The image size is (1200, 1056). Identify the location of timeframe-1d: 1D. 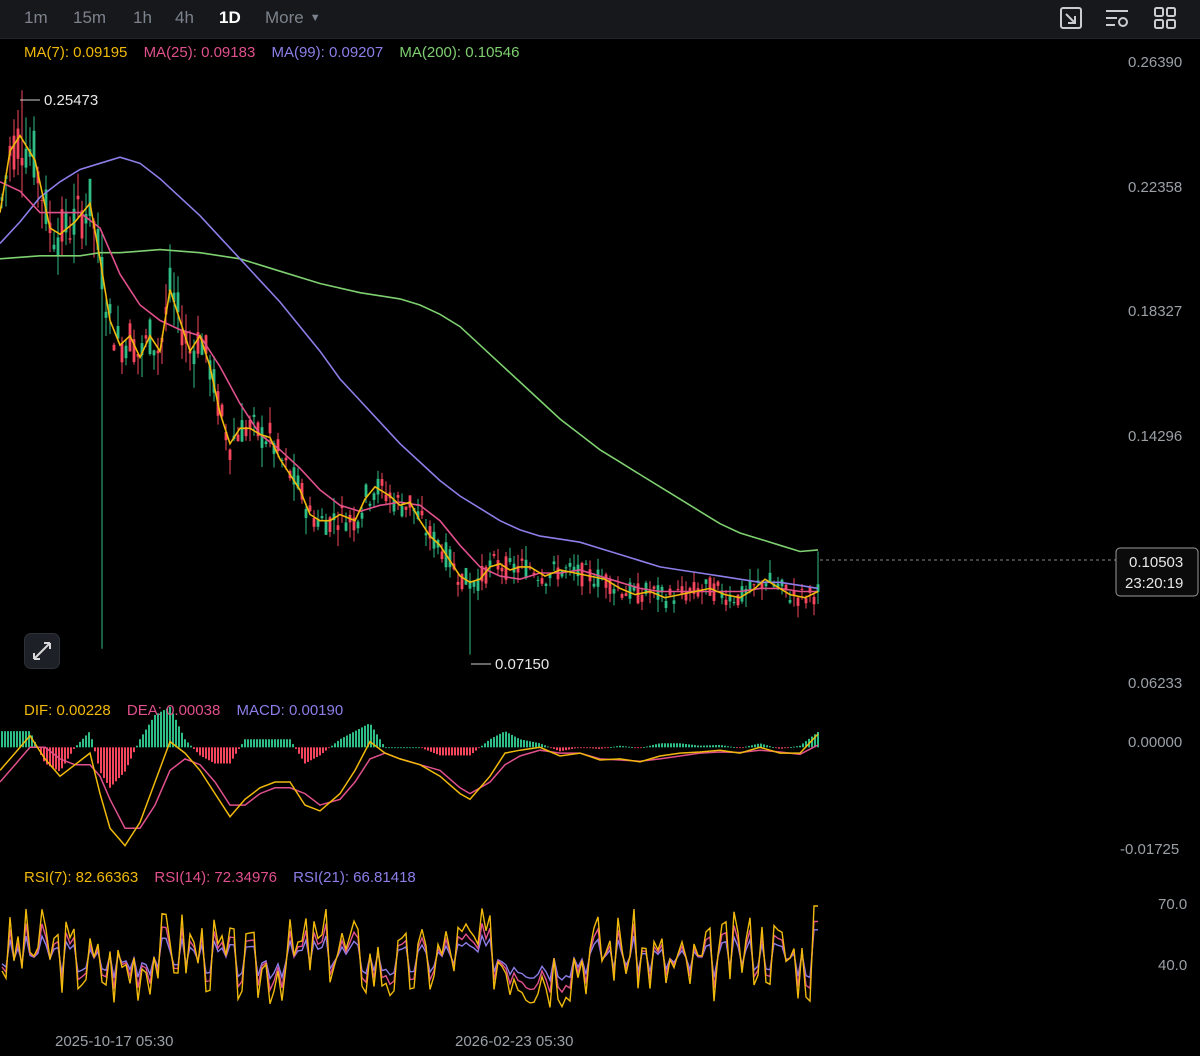
(230, 17).